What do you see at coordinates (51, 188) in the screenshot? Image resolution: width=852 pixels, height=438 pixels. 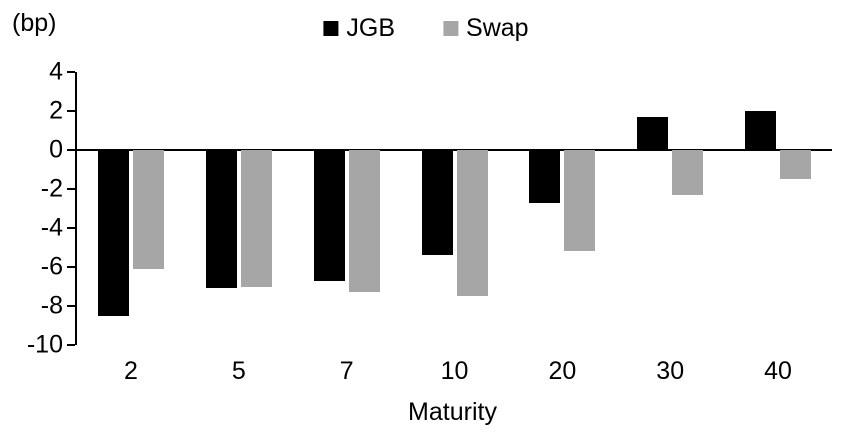 I see `y-tick-label: -2` at bounding box center [51, 188].